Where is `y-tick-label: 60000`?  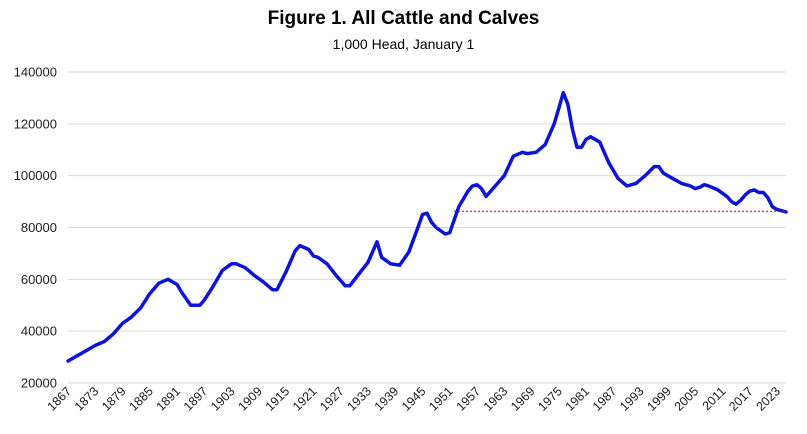
y-tick-label: 60000 is located at coordinates (39, 279).